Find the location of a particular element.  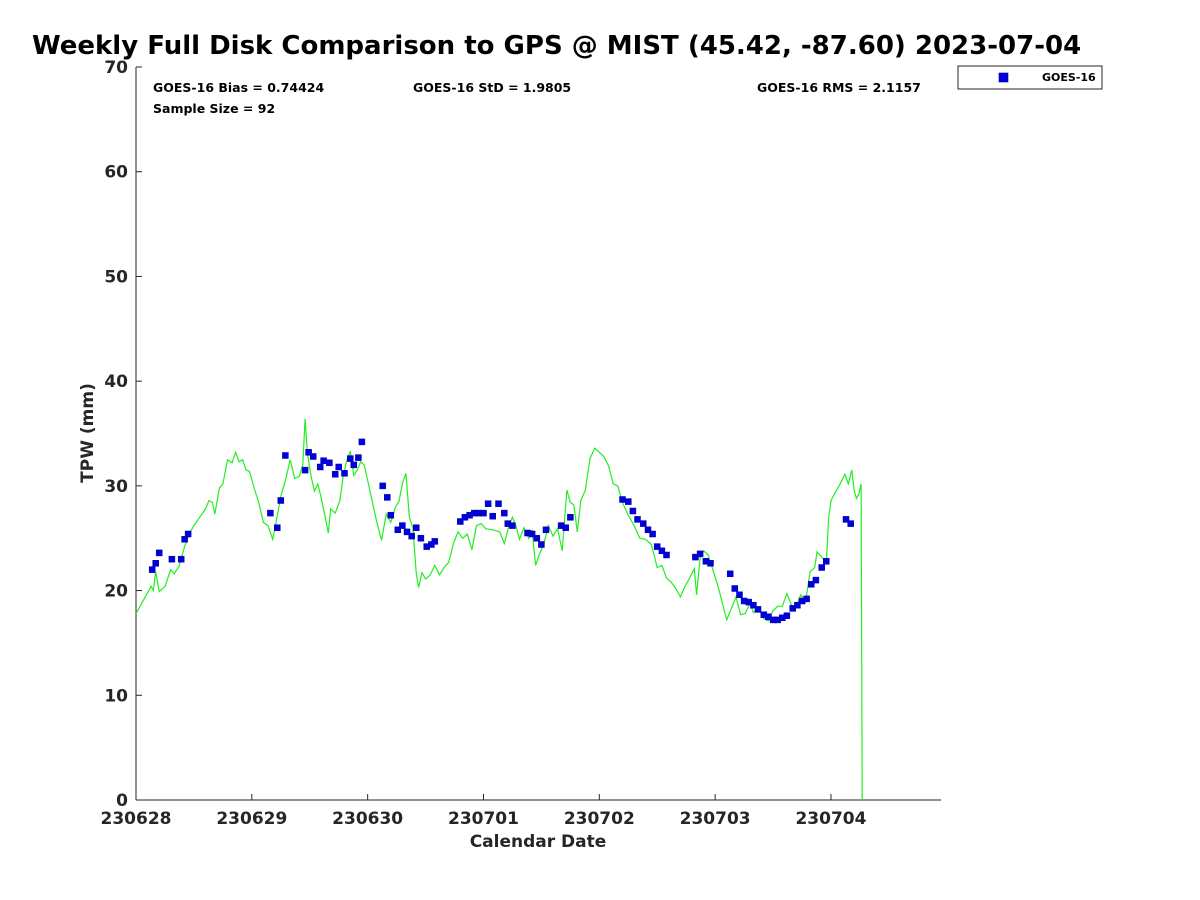

legend-marker is located at coordinates (1003, 77).